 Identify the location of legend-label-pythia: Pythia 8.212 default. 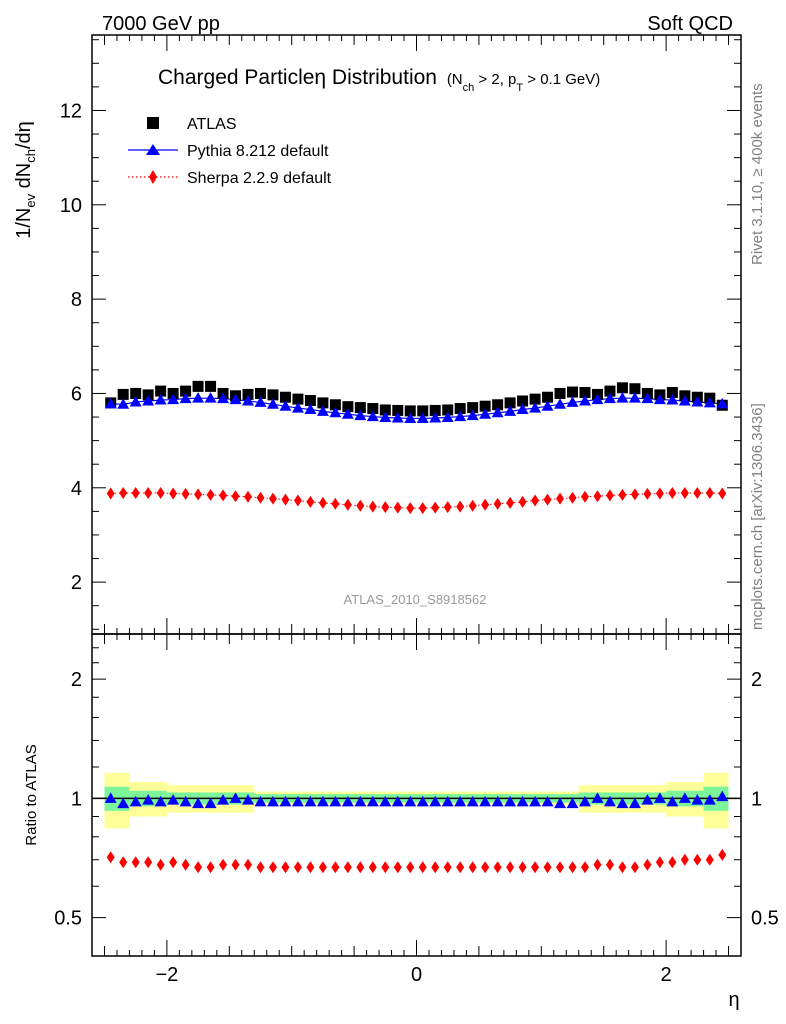
(258, 151).